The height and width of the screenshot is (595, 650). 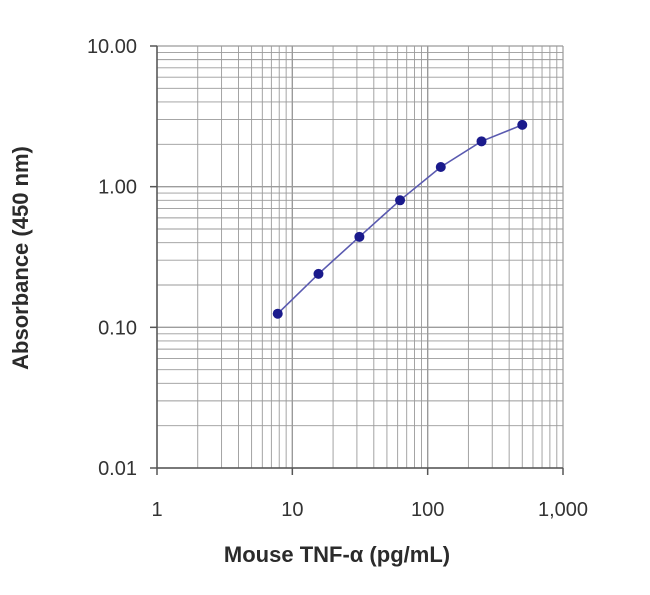 I want to click on y-tick-label: 1.00, so click(x=117, y=188).